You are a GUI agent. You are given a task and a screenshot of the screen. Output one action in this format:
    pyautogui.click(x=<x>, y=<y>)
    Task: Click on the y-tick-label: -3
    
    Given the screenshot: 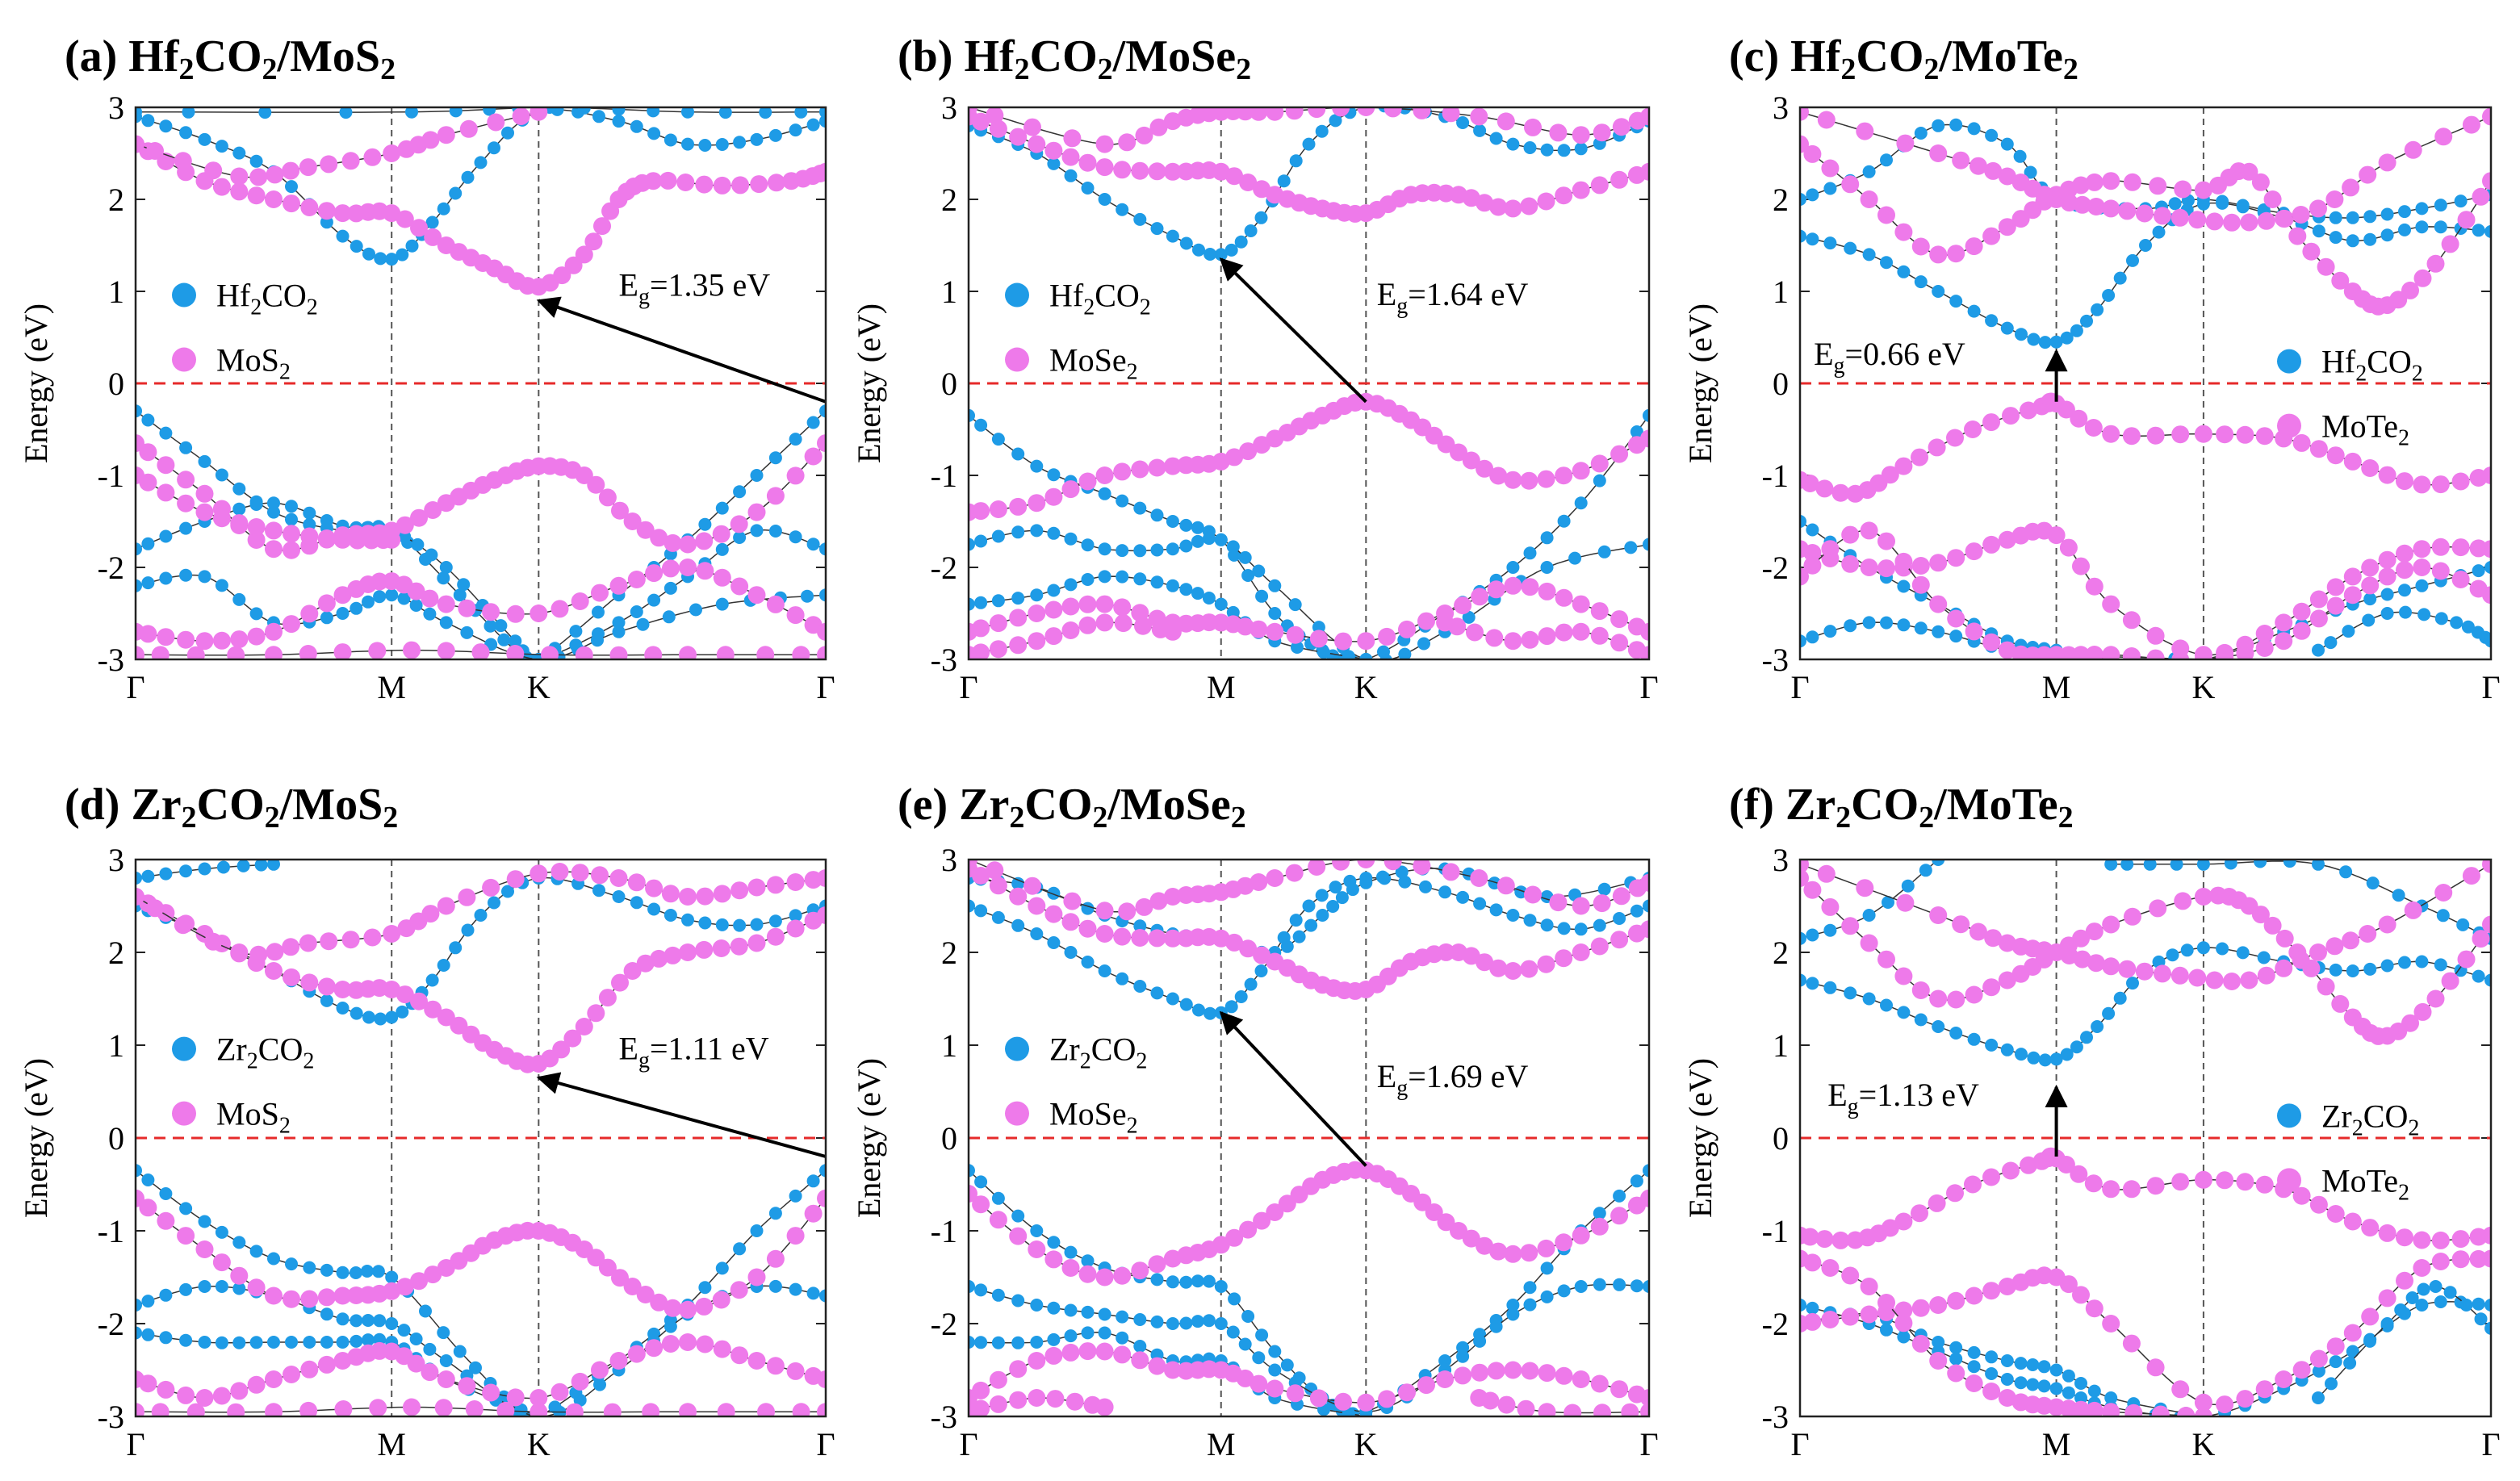 What is the action you would take?
    pyautogui.click(x=1775, y=1417)
    